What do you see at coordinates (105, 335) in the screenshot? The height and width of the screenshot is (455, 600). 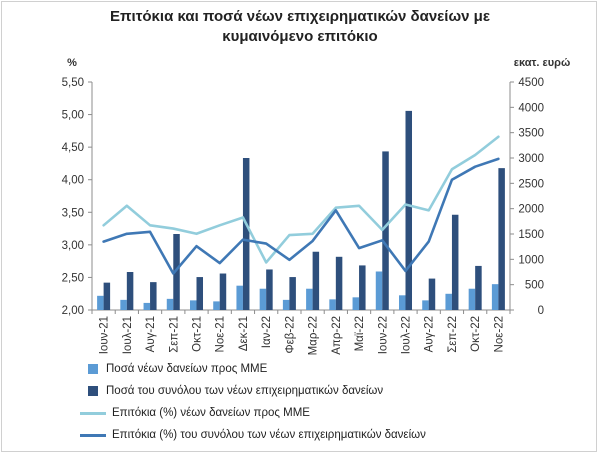 I see `x-axis-category-label: Ιουν-21` at bounding box center [105, 335].